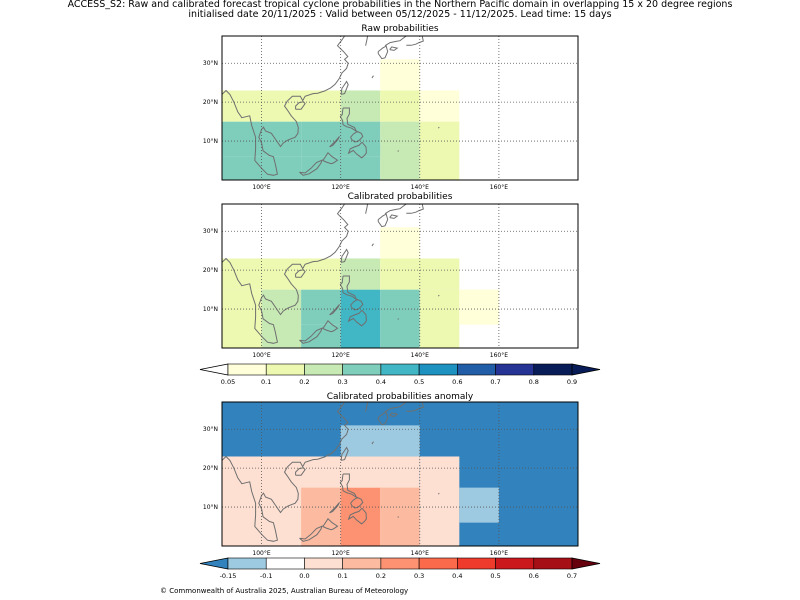 The height and width of the screenshot is (600, 800). I want to click on colorbar-anom-tick-label: 0.3, so click(419, 576).